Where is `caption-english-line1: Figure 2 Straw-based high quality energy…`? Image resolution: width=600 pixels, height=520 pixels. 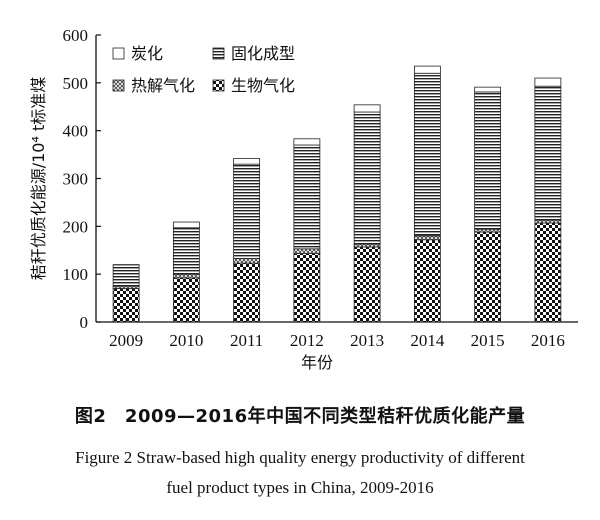 caption-english-line1: Figure 2 Straw-based high quality energy… is located at coordinates (300, 457).